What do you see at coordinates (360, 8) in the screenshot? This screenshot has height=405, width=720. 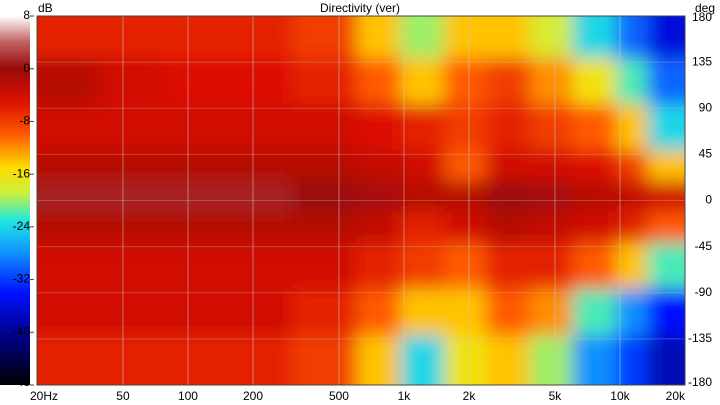 I see `chart-title: Directivity (ver)` at bounding box center [360, 8].